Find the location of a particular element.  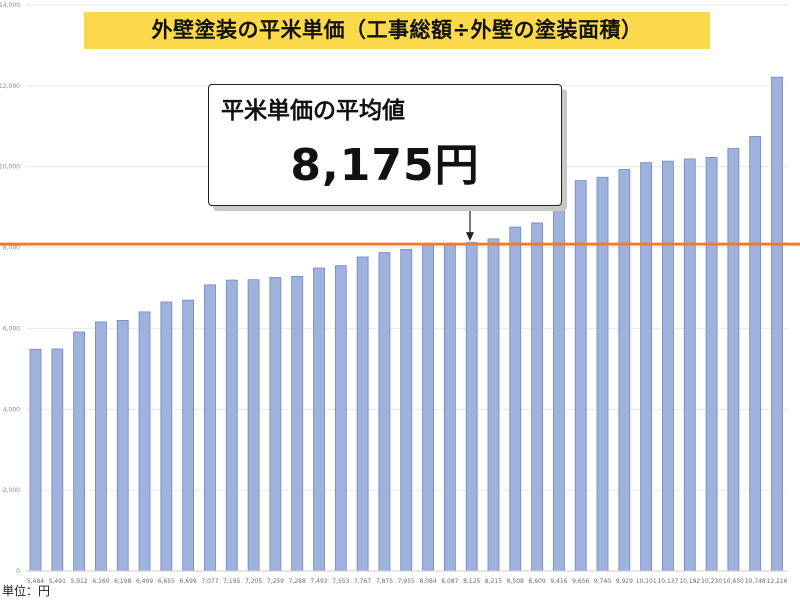

x-tick-label: 6,655 is located at coordinates (166, 581).